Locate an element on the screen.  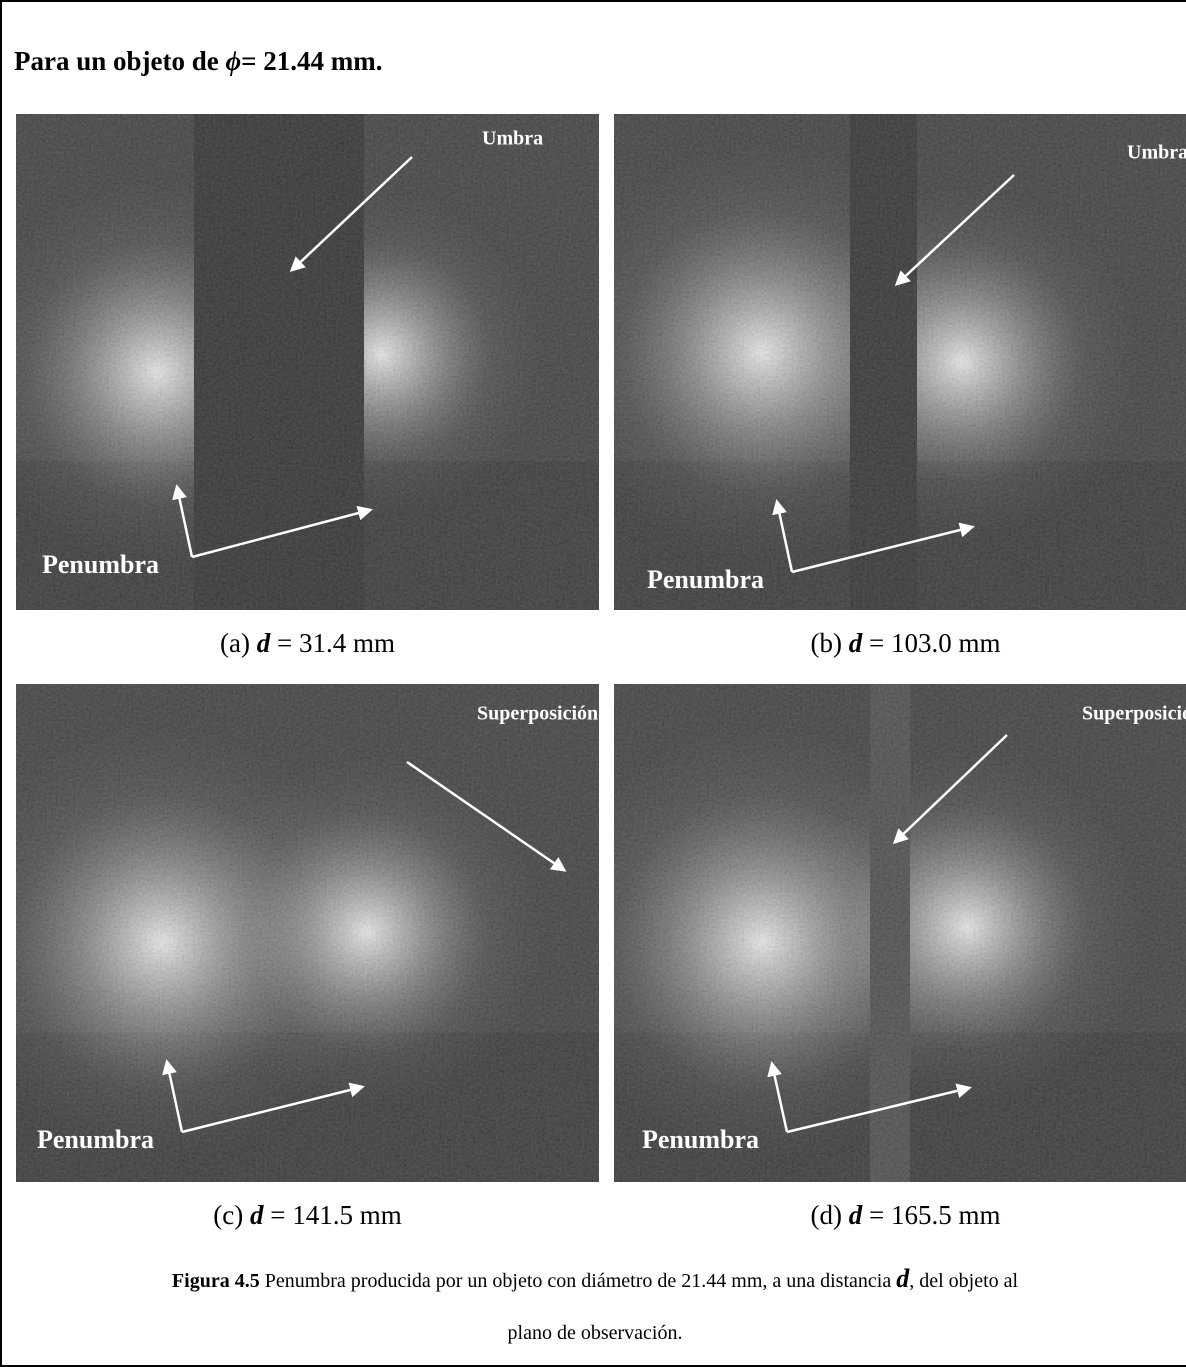
caption-value: = 103.0 mm is located at coordinates (935, 643).